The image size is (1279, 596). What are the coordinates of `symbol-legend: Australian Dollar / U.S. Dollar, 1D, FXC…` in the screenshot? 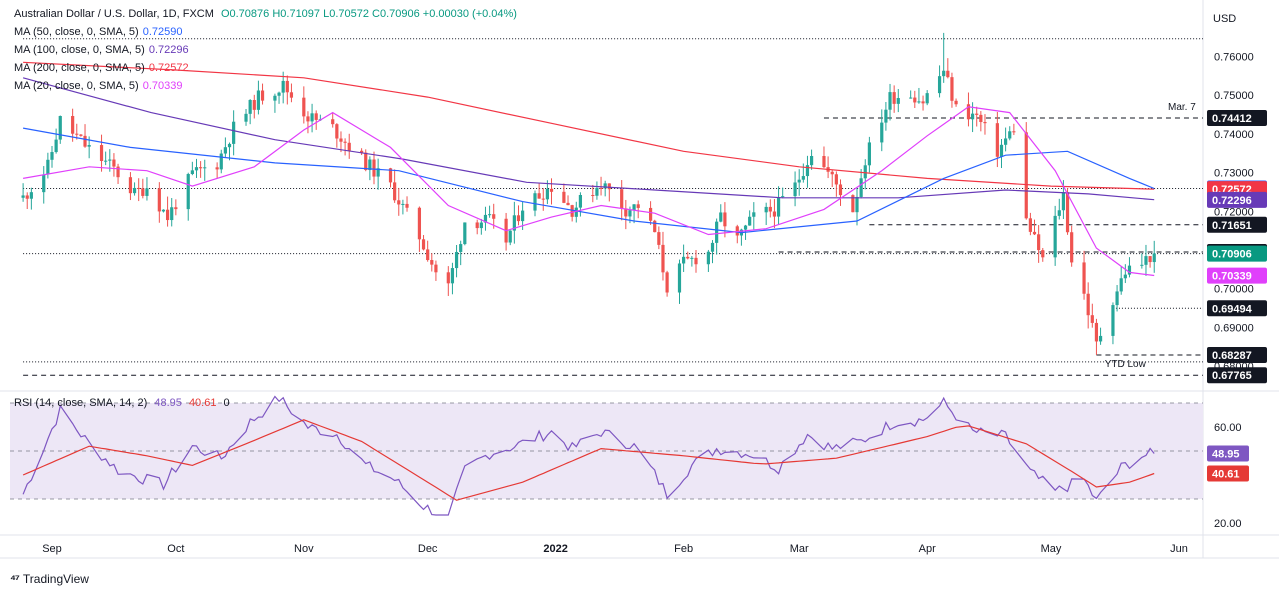 It's located at (265, 14).